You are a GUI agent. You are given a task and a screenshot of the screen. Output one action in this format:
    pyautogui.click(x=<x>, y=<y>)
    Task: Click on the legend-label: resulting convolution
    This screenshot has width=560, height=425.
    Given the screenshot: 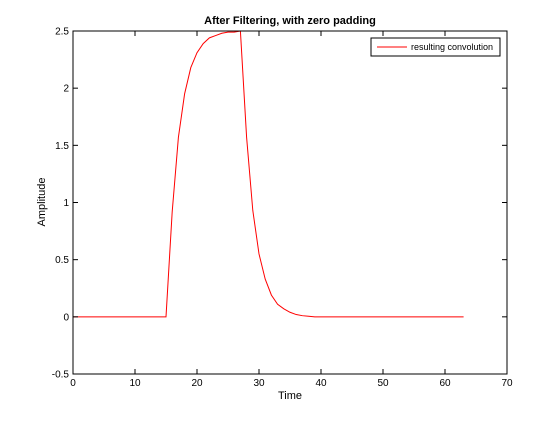 What is the action you would take?
    pyautogui.click(x=452, y=47)
    